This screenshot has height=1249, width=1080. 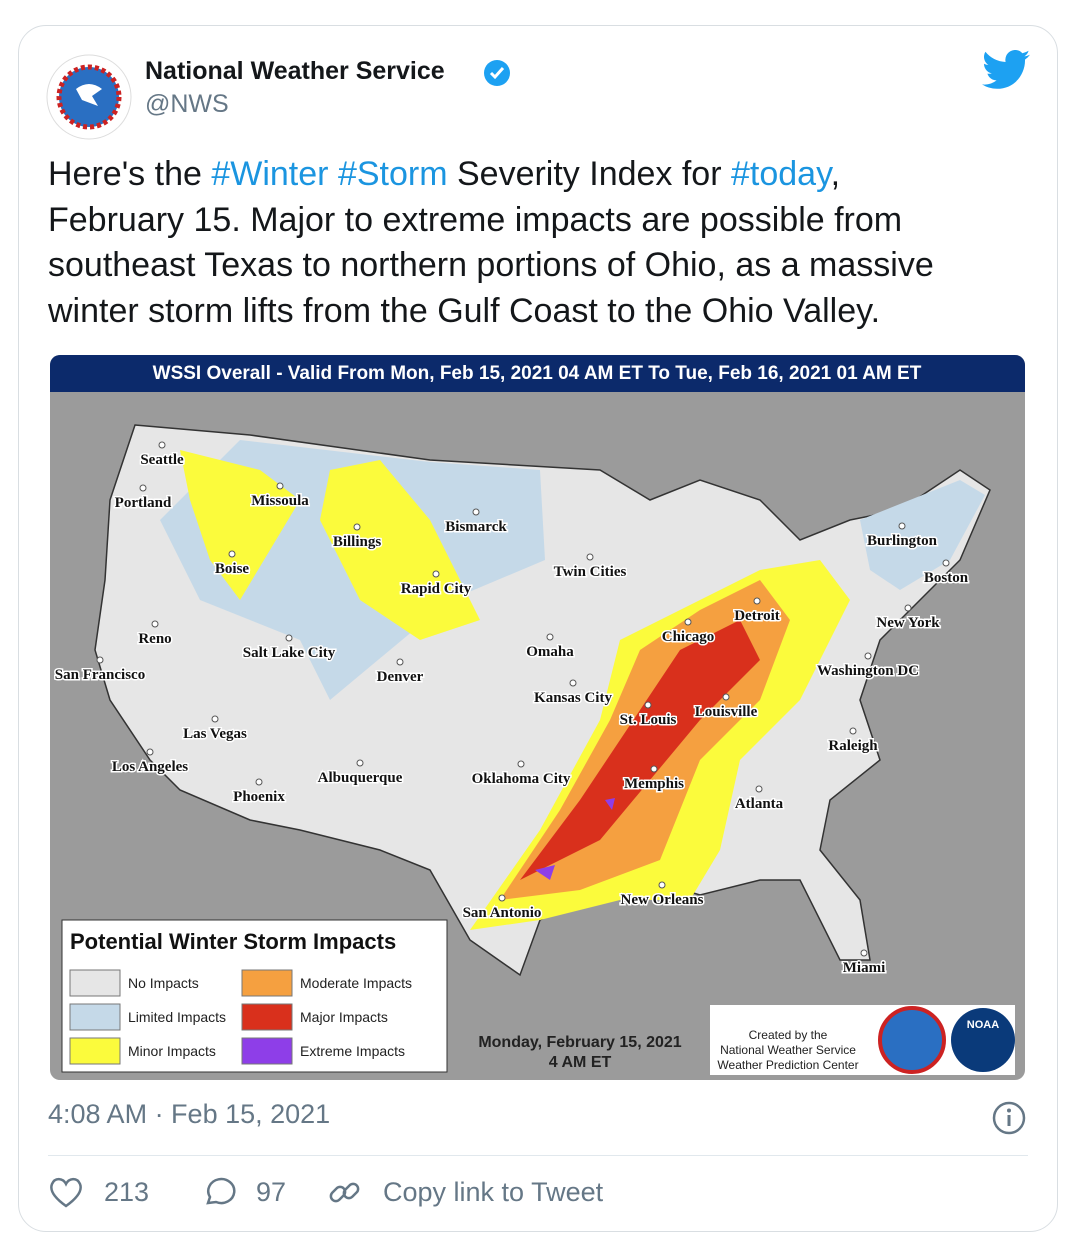 What do you see at coordinates (787, 1065) in the screenshot?
I see `credit: Weather Prediction Center` at bounding box center [787, 1065].